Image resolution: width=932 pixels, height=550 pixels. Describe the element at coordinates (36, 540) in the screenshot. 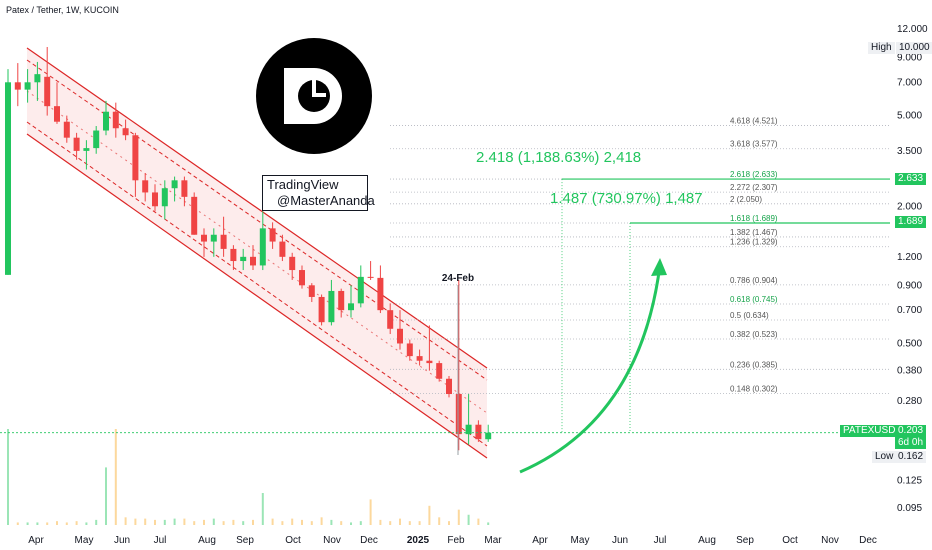

I see `x-tick-label: Apr` at that location.